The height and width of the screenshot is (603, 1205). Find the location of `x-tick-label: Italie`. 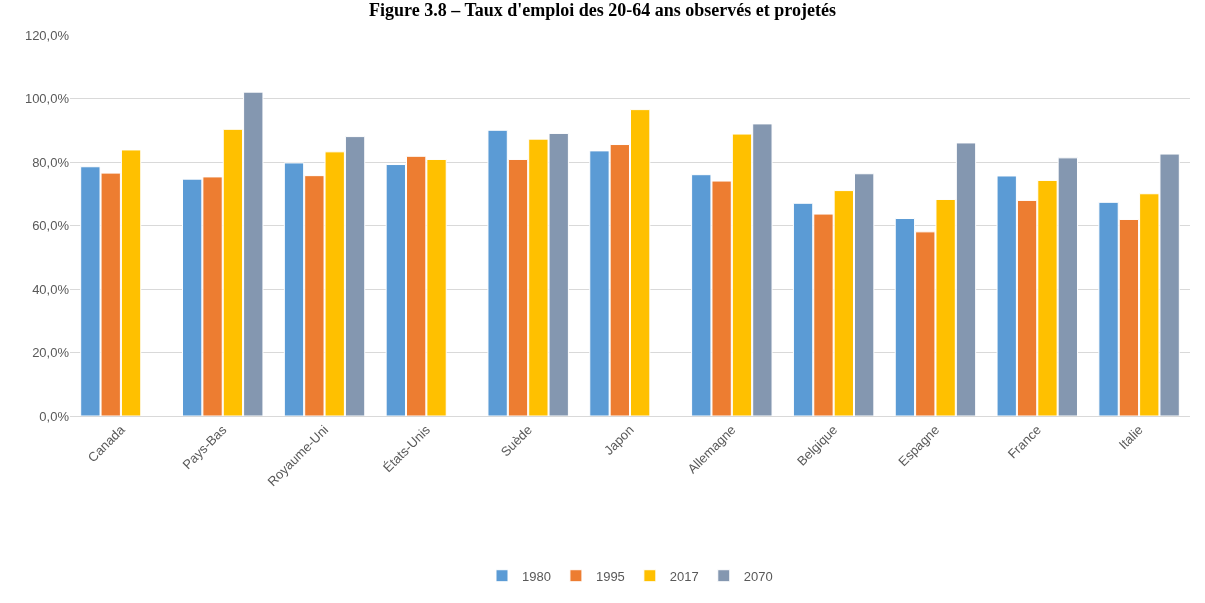

x-tick-label: Italie is located at coordinates (1130, 437).